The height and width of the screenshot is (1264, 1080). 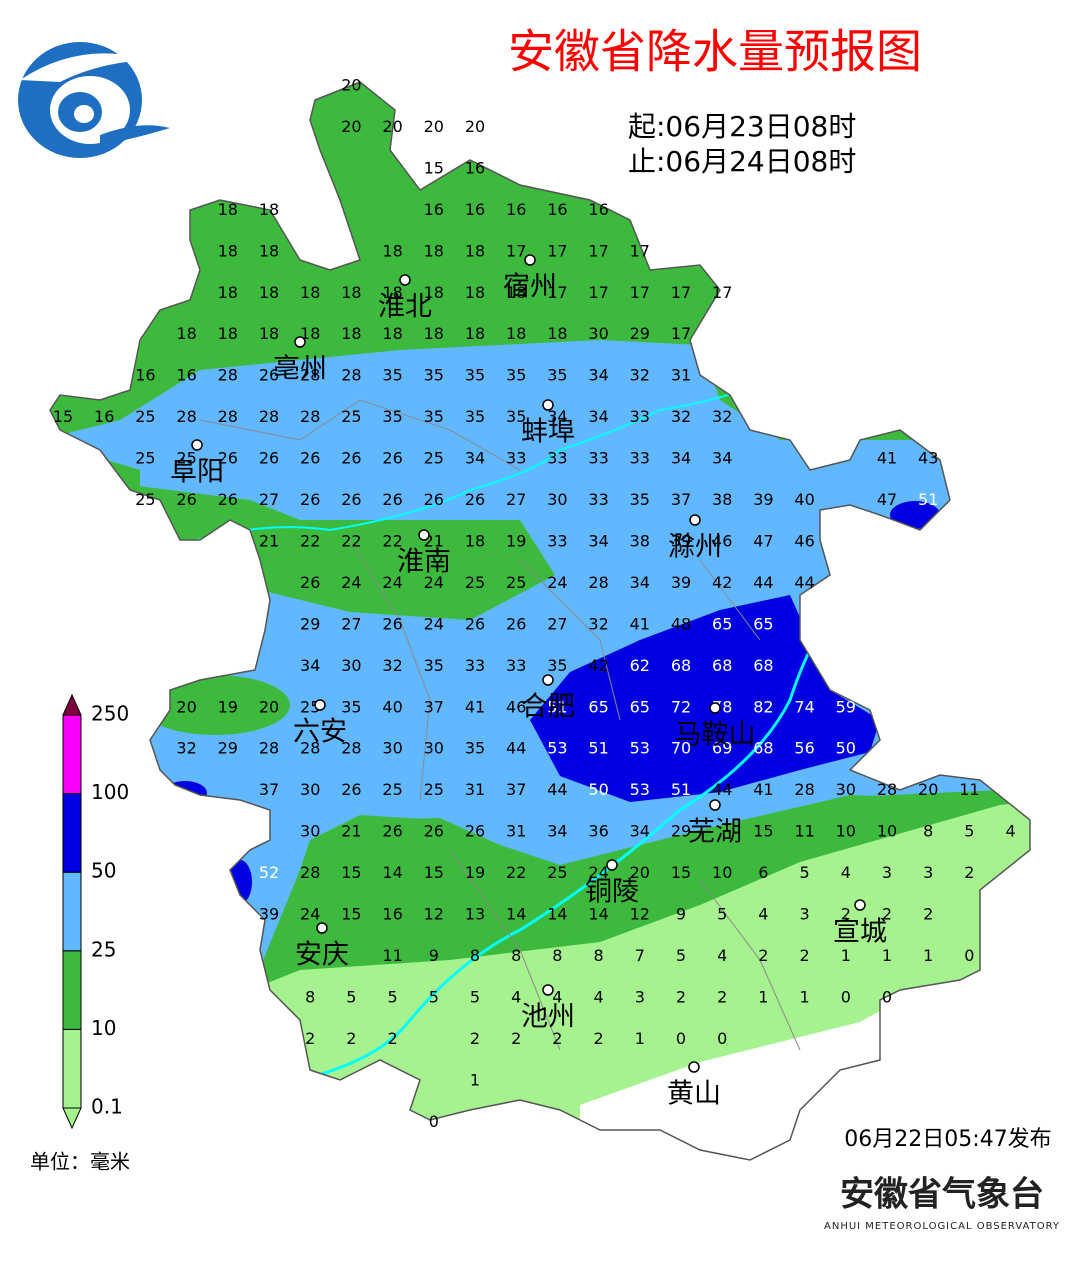 What do you see at coordinates (681, 375) in the screenshot?
I see `grid-value: 31` at bounding box center [681, 375].